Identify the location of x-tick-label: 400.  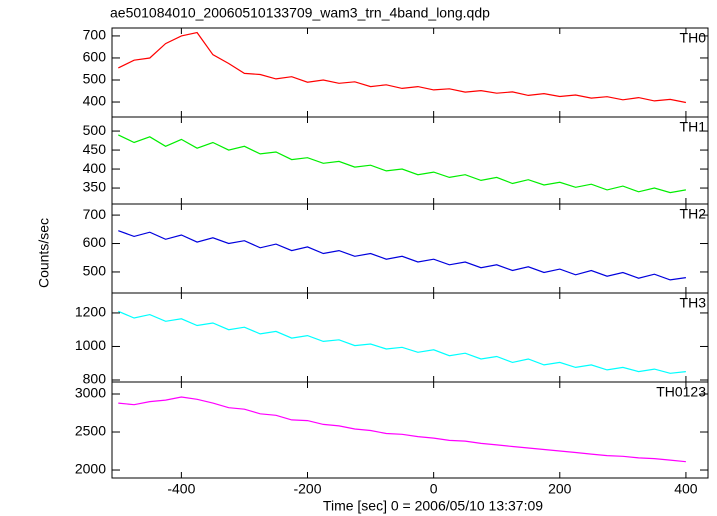
(686, 489).